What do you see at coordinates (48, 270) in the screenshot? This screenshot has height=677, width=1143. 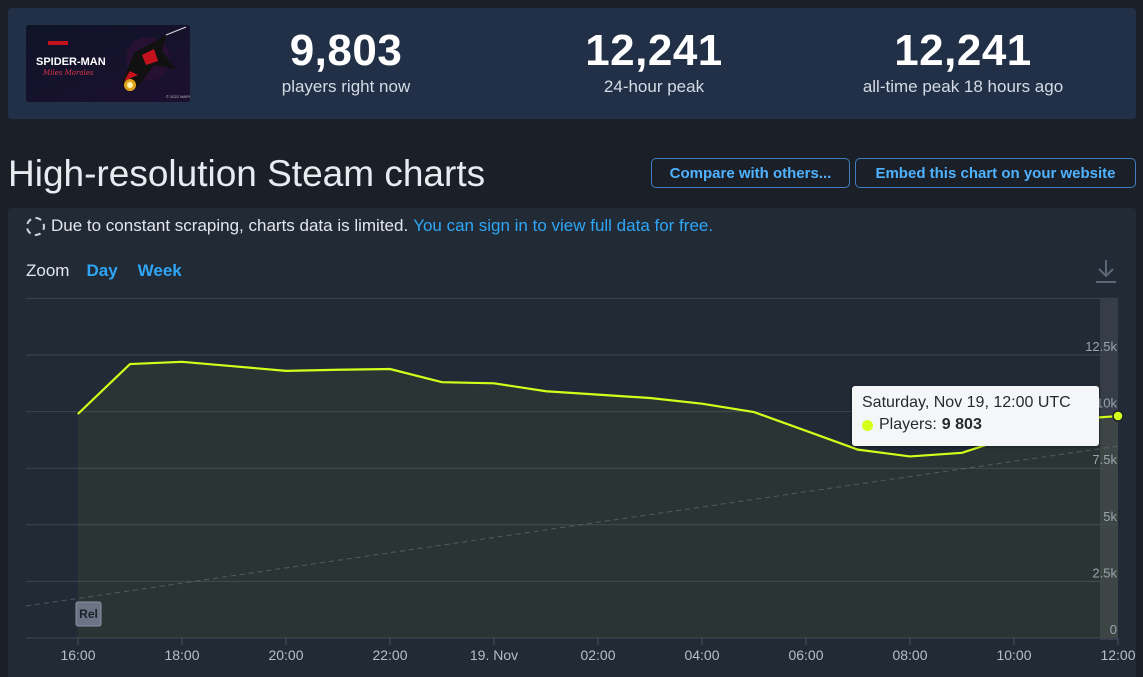 I see `zoom-label: Zoom` at bounding box center [48, 270].